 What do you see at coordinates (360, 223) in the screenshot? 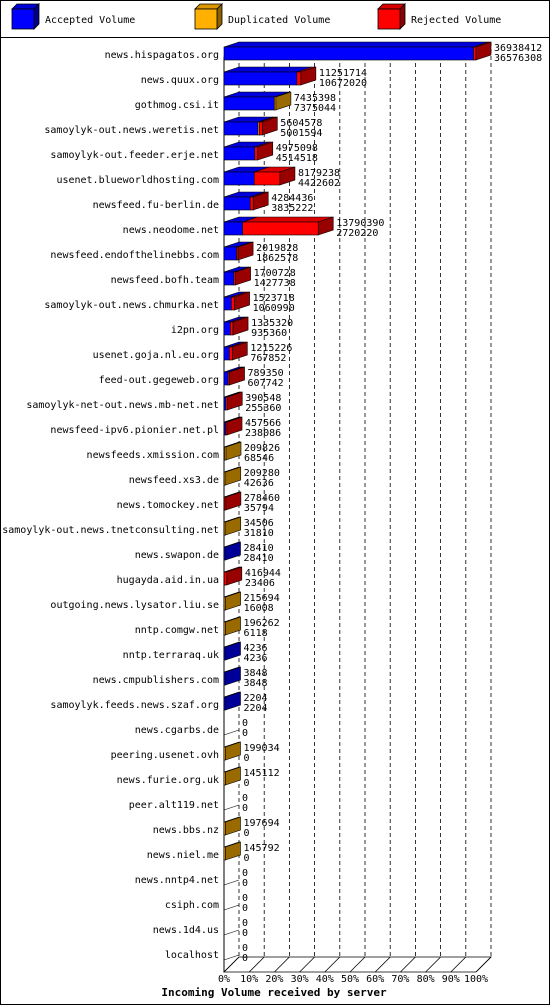
I see `value-total: 13790390` at bounding box center [360, 223].